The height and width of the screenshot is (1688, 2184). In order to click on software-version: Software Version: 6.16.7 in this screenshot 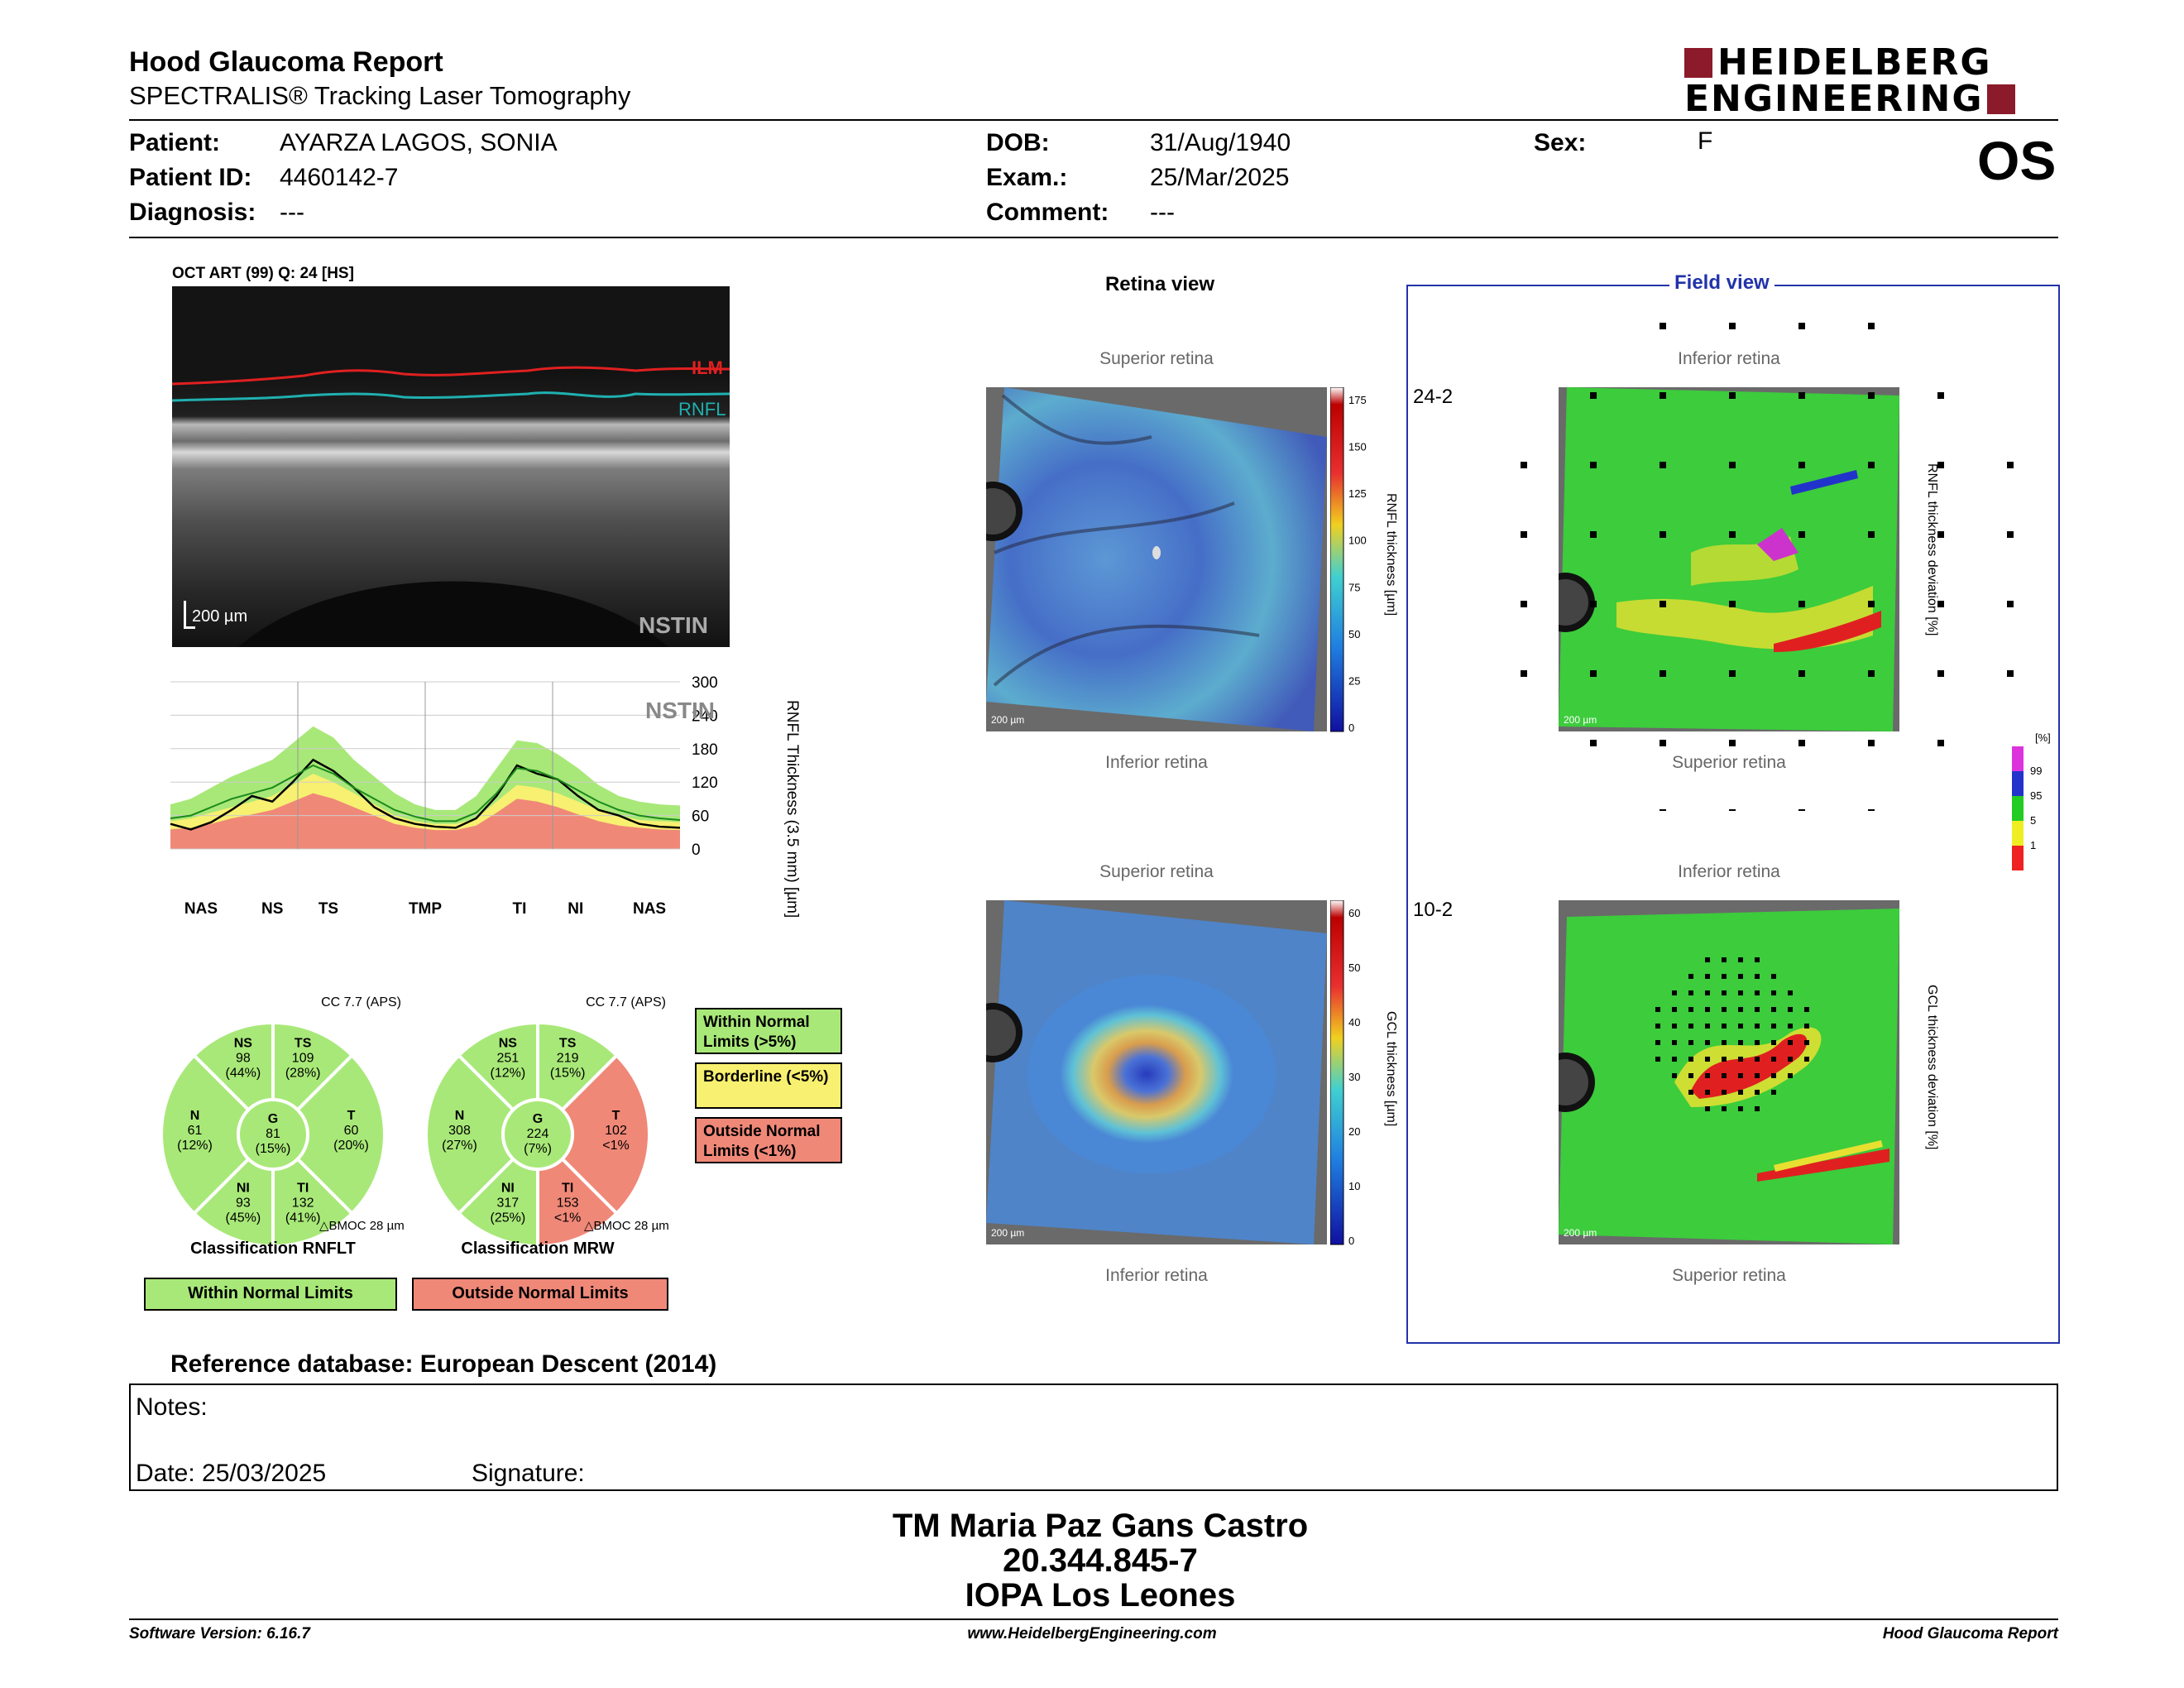, I will do `click(219, 1633)`.